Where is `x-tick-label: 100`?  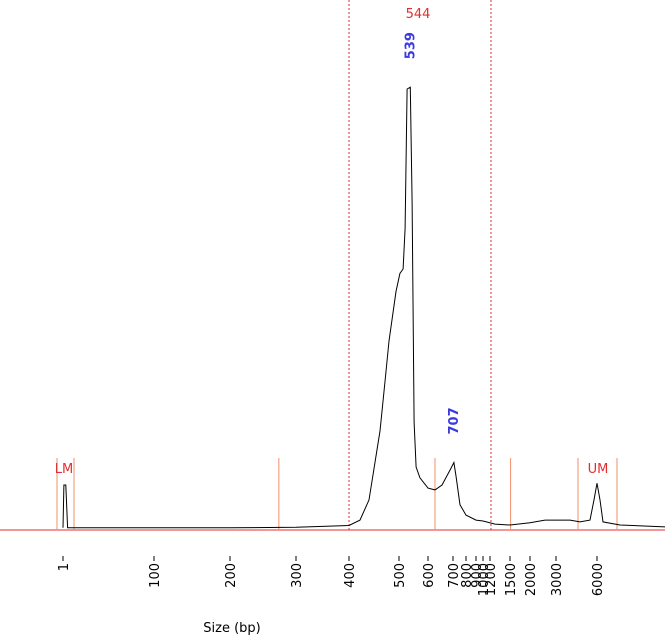
x-tick-label: 100 is located at coordinates (155, 575).